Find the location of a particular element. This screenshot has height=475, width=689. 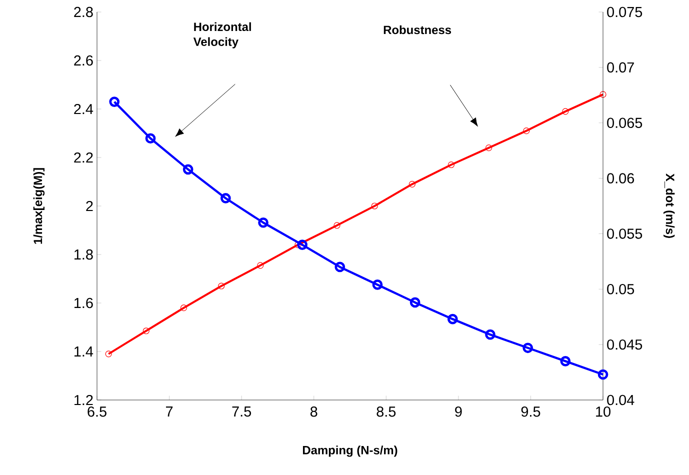

y-tick-label: 2.2 is located at coordinates (83, 157).